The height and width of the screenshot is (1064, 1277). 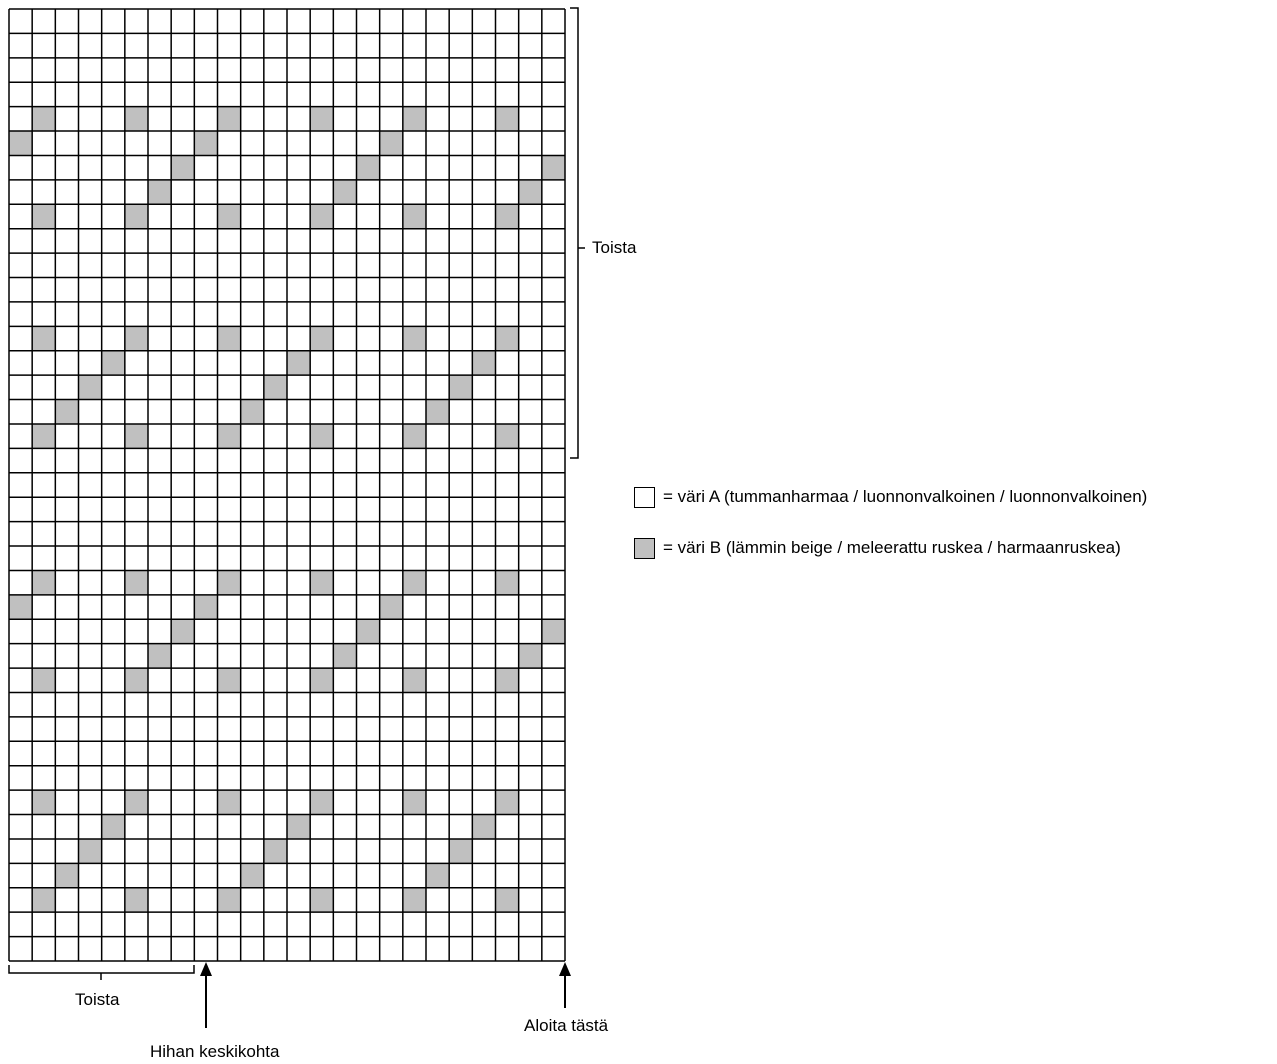 What do you see at coordinates (101, 972) in the screenshot?
I see `horizontal-repeat-bracket` at bounding box center [101, 972].